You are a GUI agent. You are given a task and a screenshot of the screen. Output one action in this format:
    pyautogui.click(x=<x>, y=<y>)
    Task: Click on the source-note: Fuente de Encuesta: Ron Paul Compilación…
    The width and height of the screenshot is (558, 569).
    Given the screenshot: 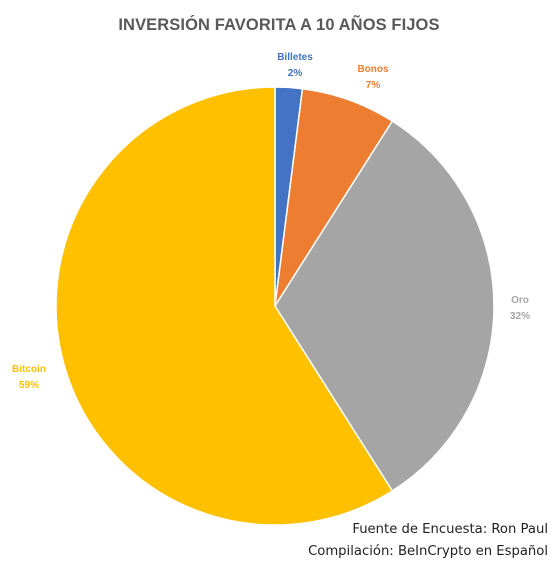 What is the action you would take?
    pyautogui.click(x=428, y=541)
    